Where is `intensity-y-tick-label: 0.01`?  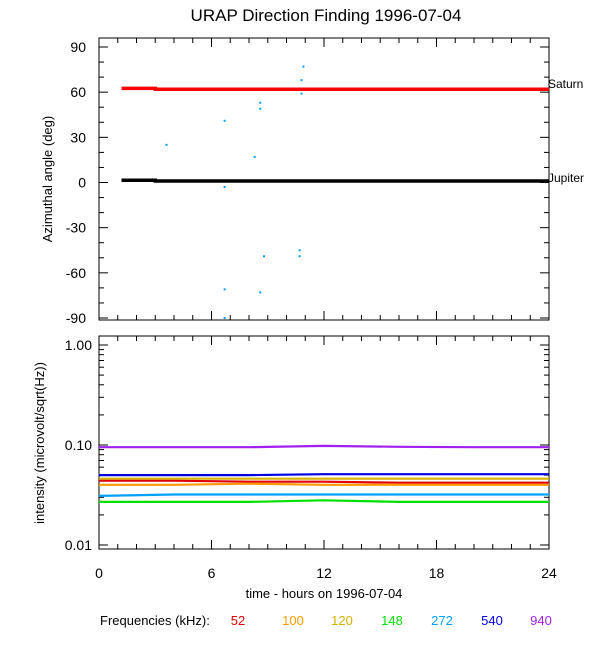 intensity-y-tick-label: 0.01 is located at coordinates (78, 545).